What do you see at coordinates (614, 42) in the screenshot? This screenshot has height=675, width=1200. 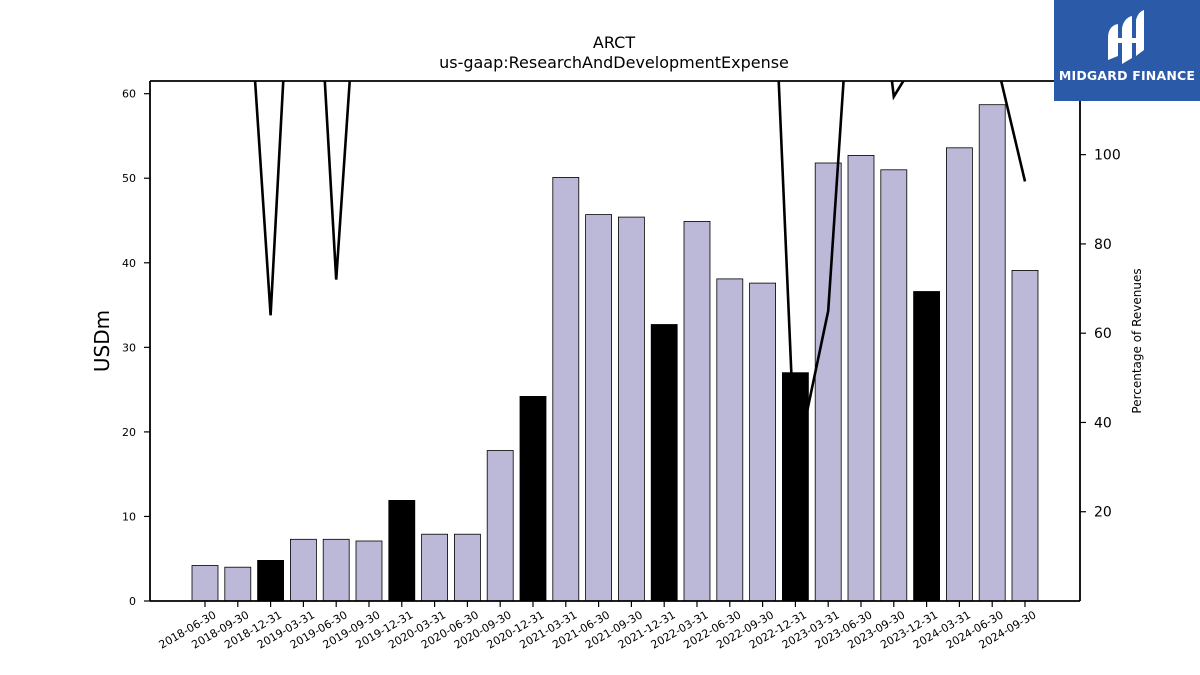 I see `chart-title: ARCT` at bounding box center [614, 42].